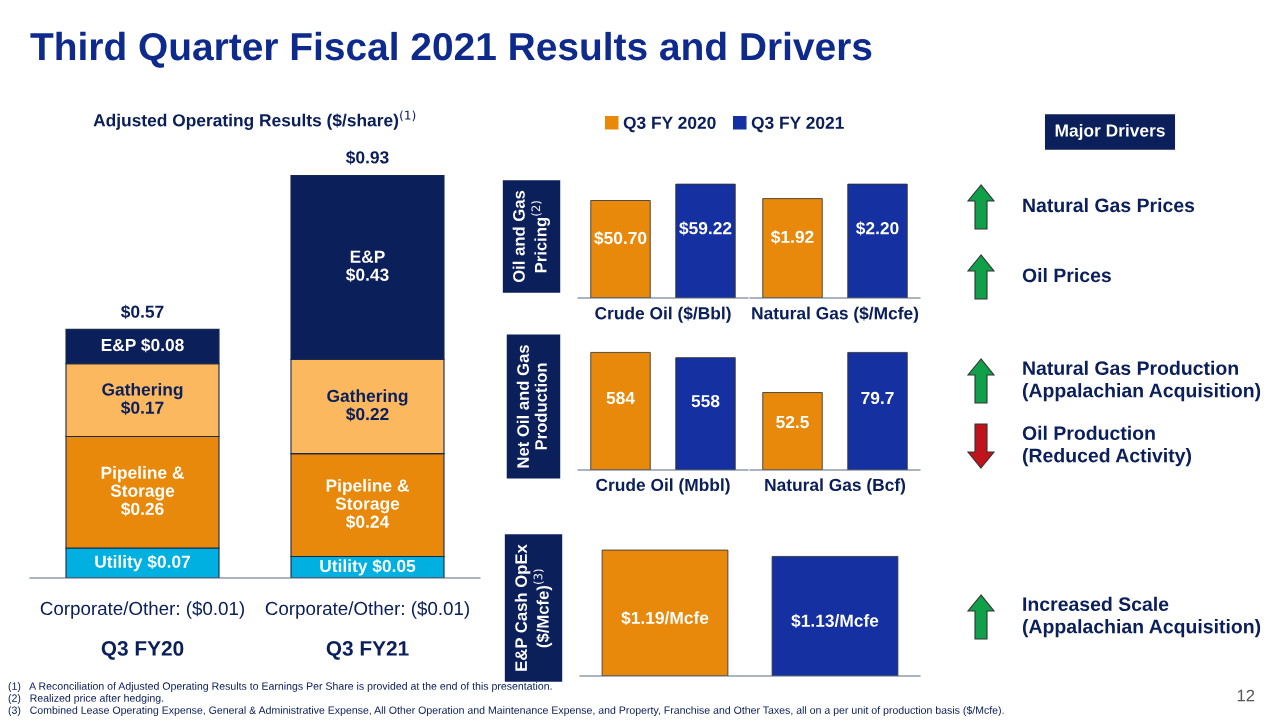  What do you see at coordinates (367, 266) in the screenshot?
I see `data-label: E&P $0.43` at bounding box center [367, 266].